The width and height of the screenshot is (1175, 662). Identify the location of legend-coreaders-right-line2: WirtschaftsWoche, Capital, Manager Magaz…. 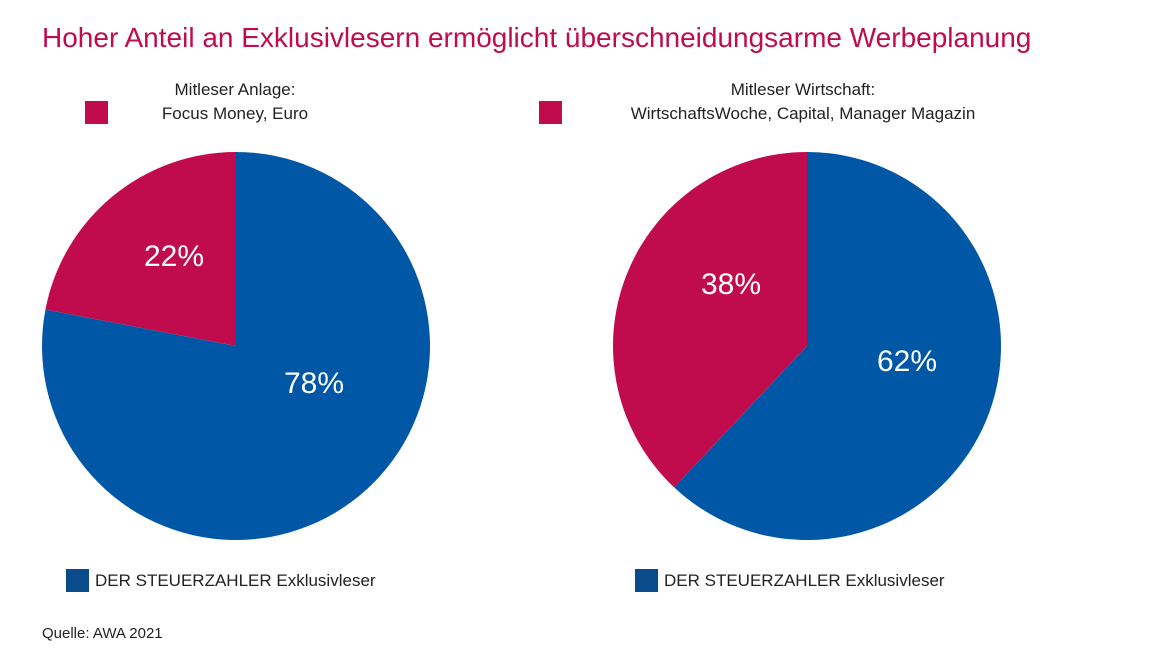
(803, 113).